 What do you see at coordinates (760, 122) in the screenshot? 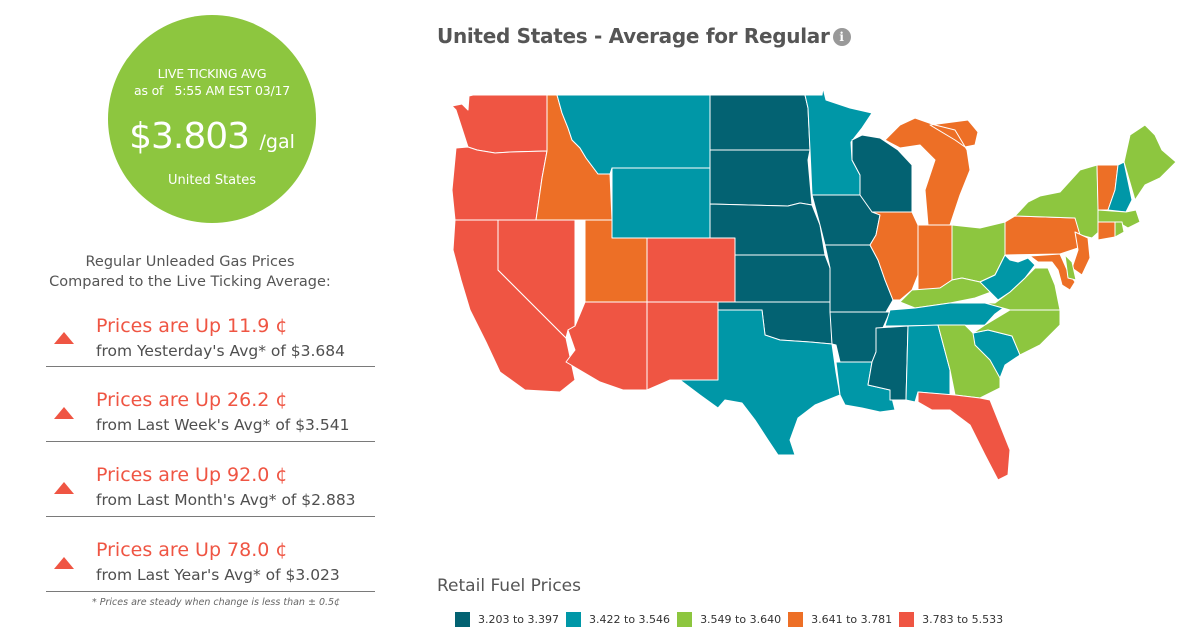
I see `state-ND` at bounding box center [760, 122].